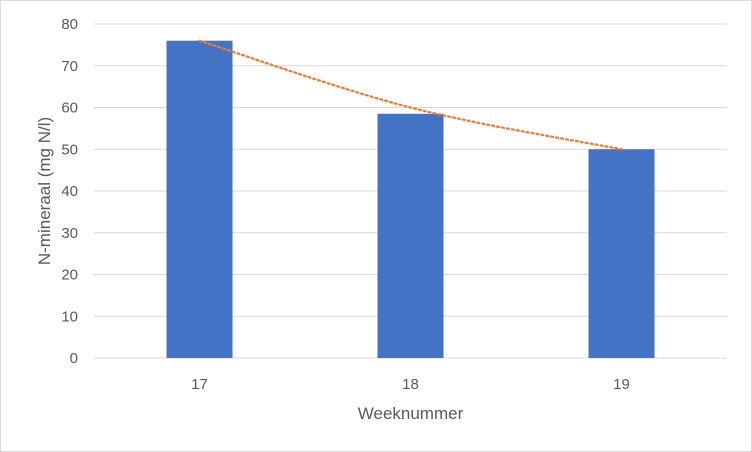 This screenshot has width=752, height=452. I want to click on x-tick-label: 18, so click(410, 384).